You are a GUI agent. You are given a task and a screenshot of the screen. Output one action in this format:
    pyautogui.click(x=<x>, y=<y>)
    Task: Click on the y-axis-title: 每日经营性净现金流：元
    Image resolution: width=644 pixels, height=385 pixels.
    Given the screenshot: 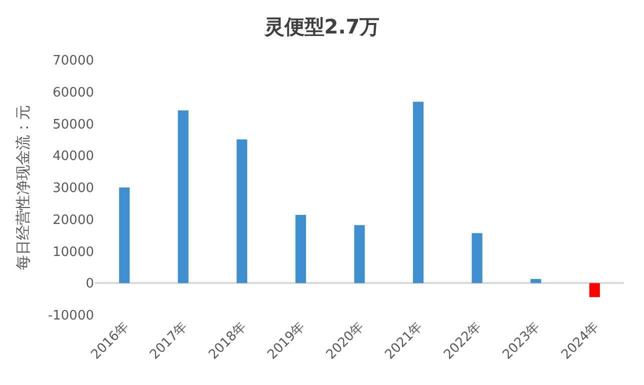 What is the action you would take?
    pyautogui.click(x=23, y=187)
    